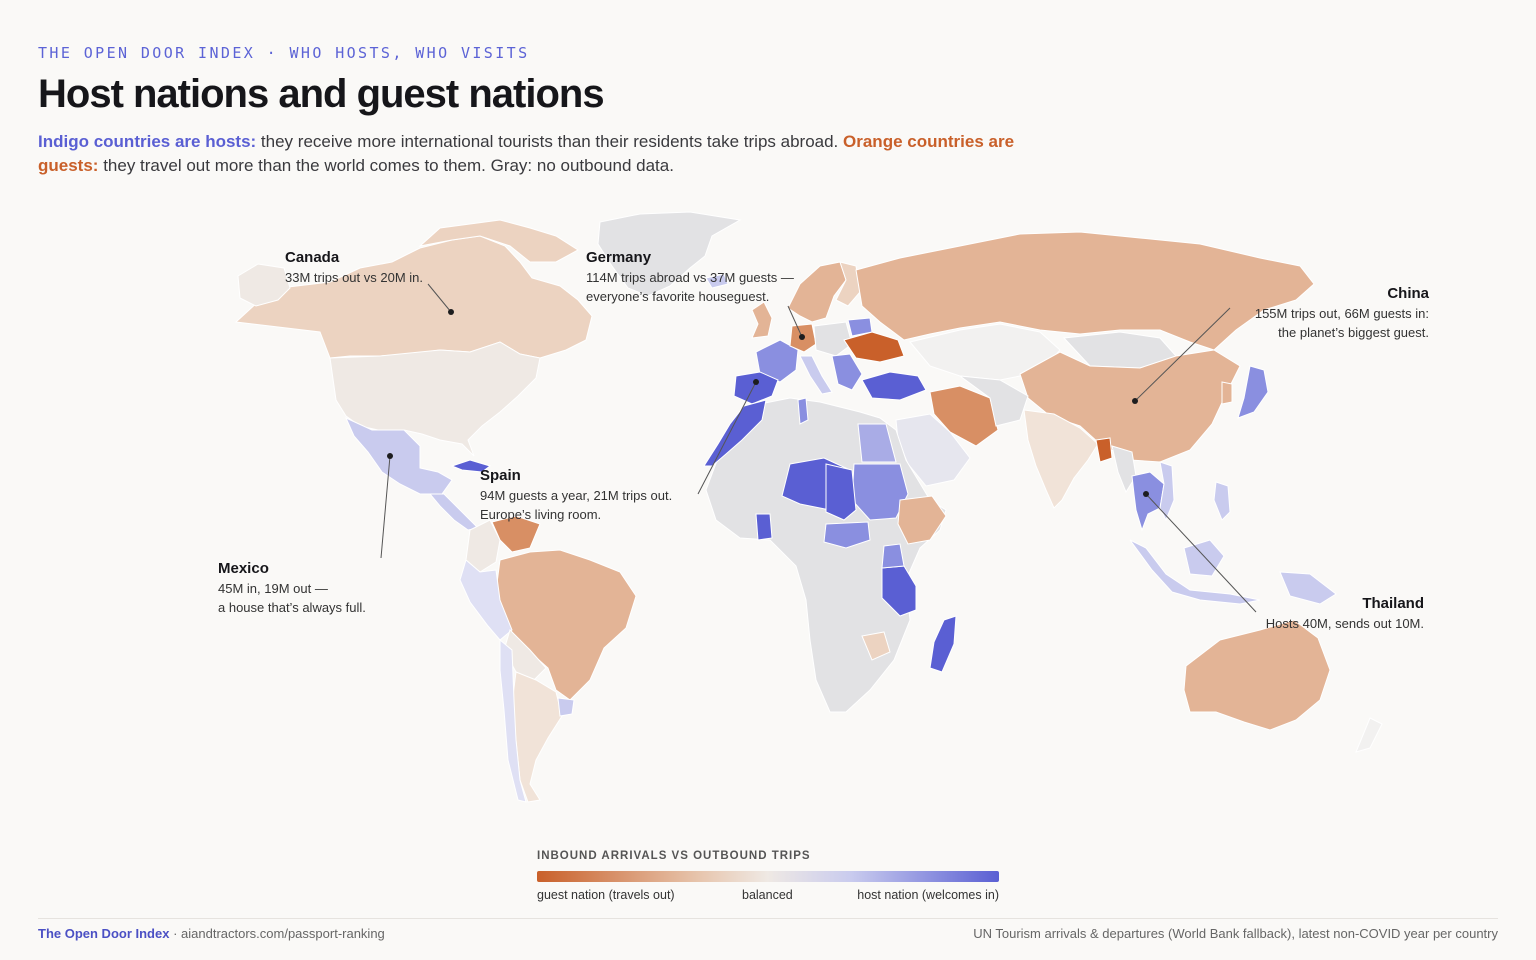  I want to click on country-new-zealand, so click(1369, 735).